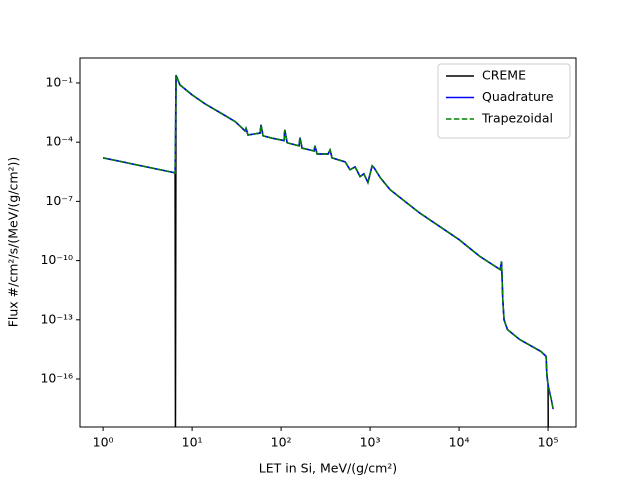 The height and width of the screenshot is (480, 640). I want to click on y-tick-label: 10⁻¹⁶, so click(56, 378).